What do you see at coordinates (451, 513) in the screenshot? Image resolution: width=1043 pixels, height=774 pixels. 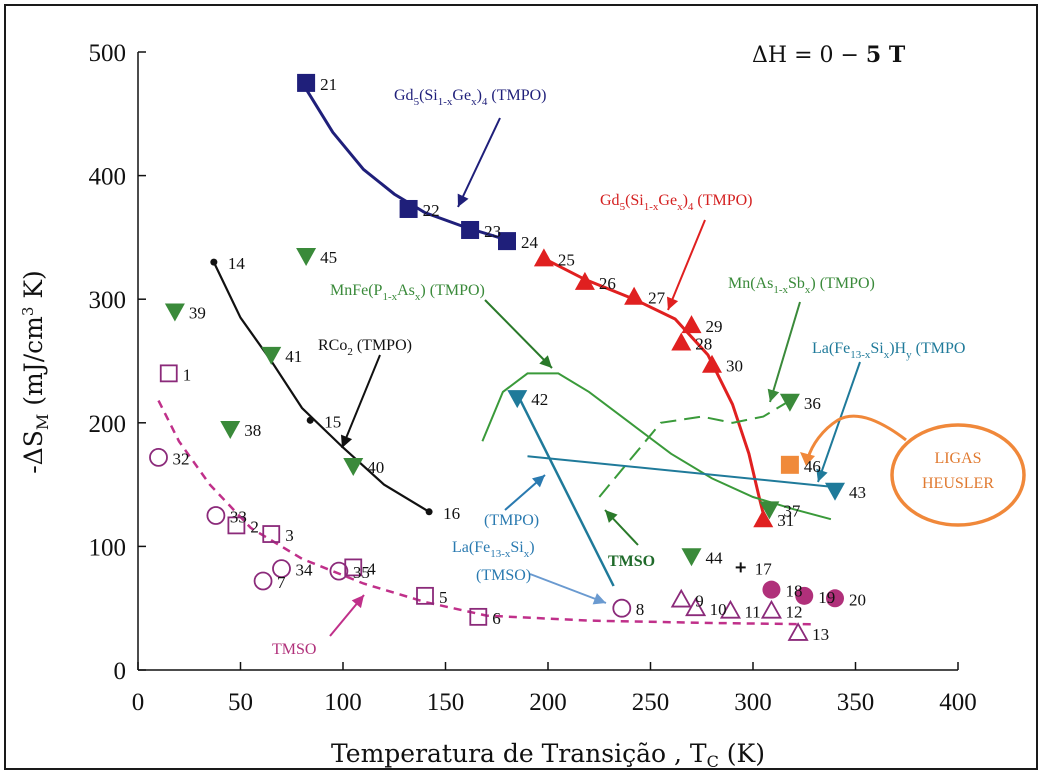 I see `point-label-16: 16` at bounding box center [451, 513].